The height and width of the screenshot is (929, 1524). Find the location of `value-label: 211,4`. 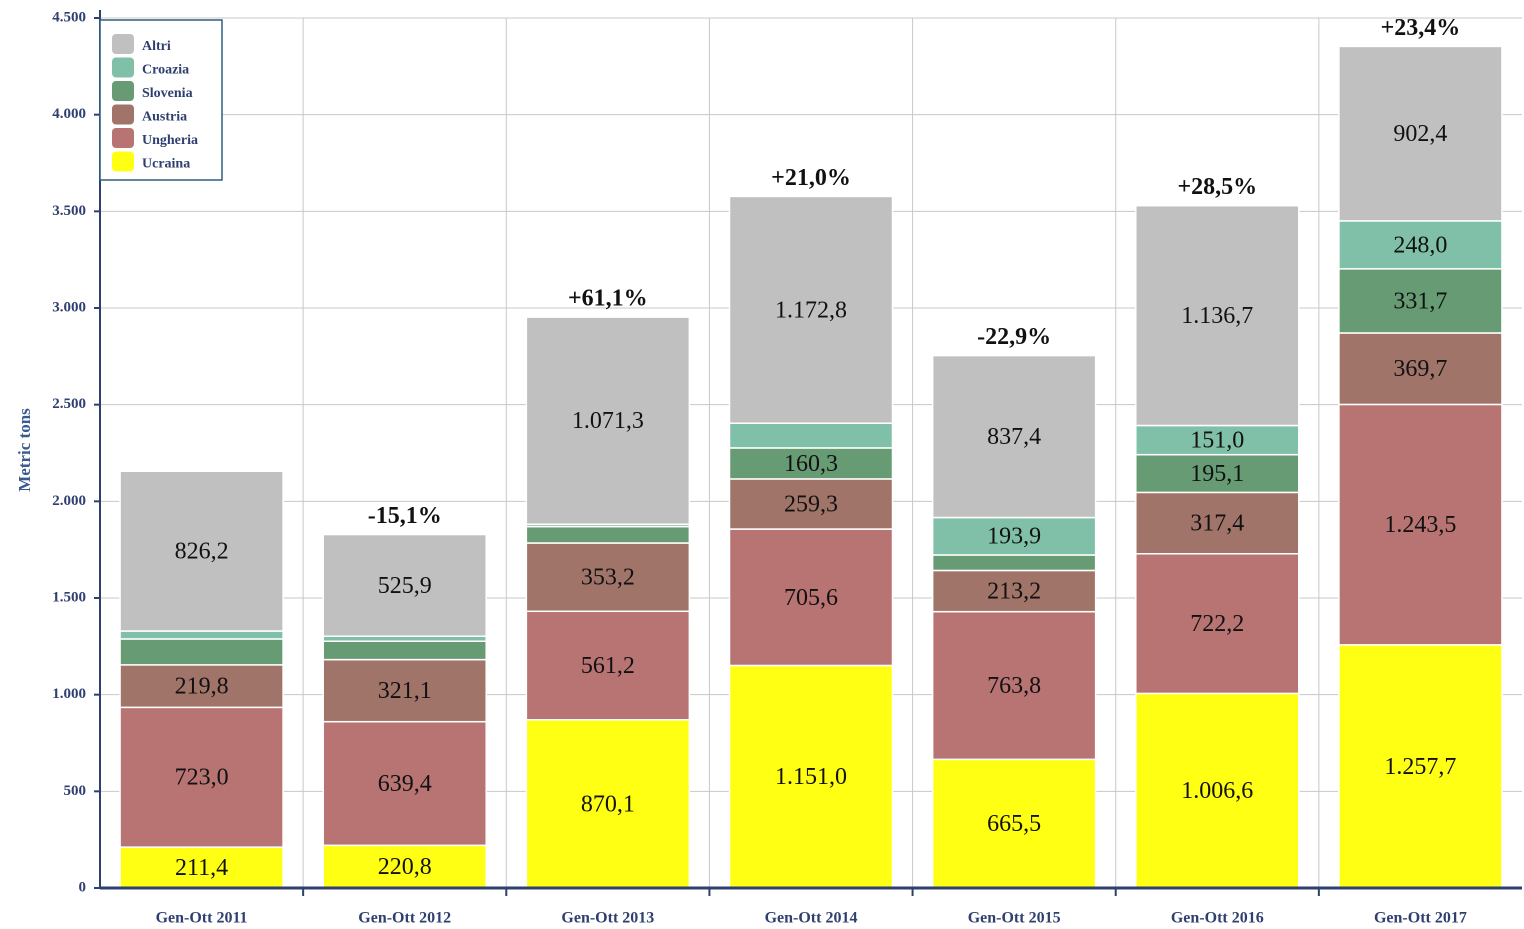

value-label: 211,4 is located at coordinates (201, 868).